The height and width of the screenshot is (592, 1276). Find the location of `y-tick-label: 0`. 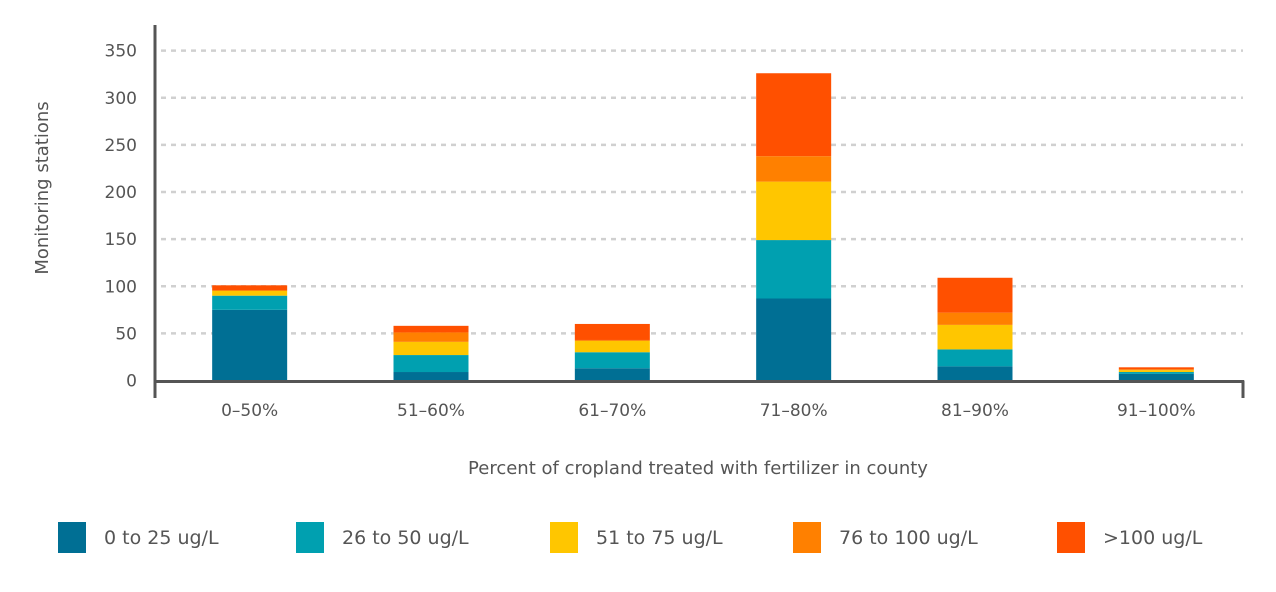

y-tick-label: 0 is located at coordinates (131, 382).